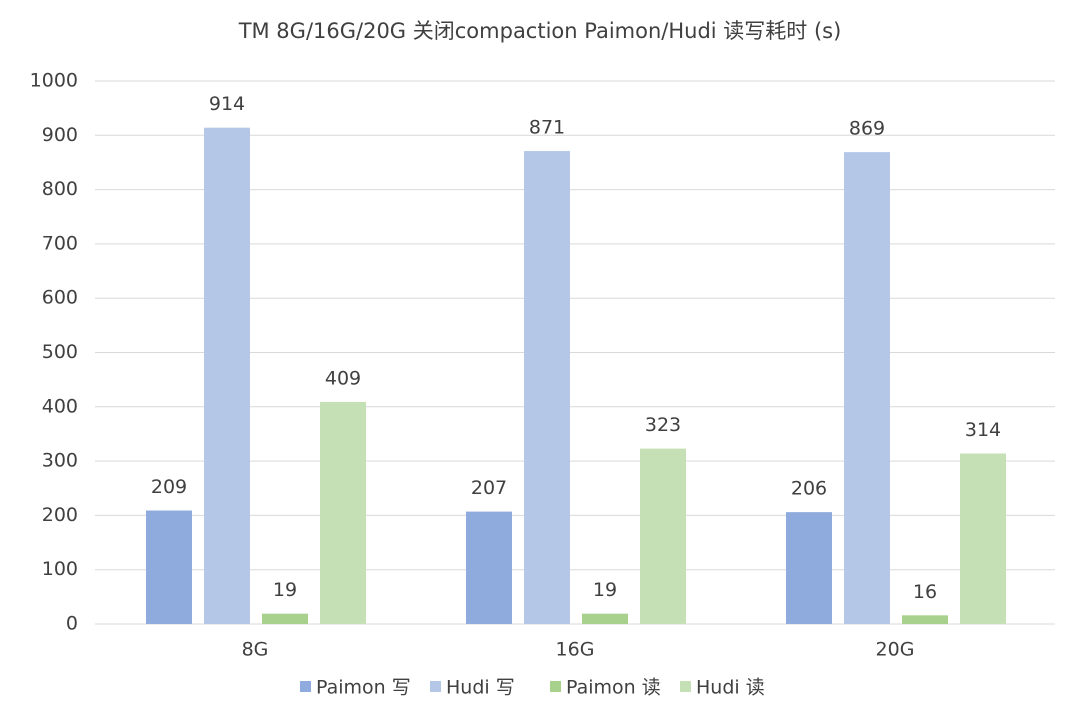 This screenshot has width=1080, height=722. What do you see at coordinates (480, 688) in the screenshot?
I see `legend-label: Hudi 写` at bounding box center [480, 688].